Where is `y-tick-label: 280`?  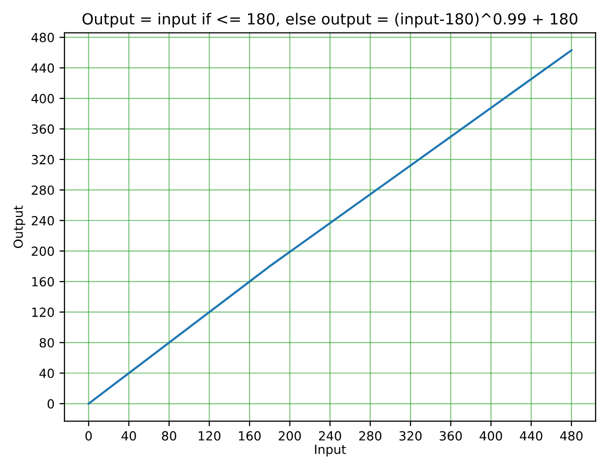
y-tick-label: 280 is located at coordinates (43, 190).